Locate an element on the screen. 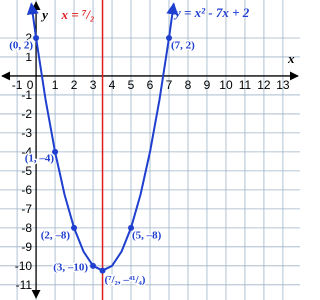  y-tick-label: -11 is located at coordinates (24, 285).